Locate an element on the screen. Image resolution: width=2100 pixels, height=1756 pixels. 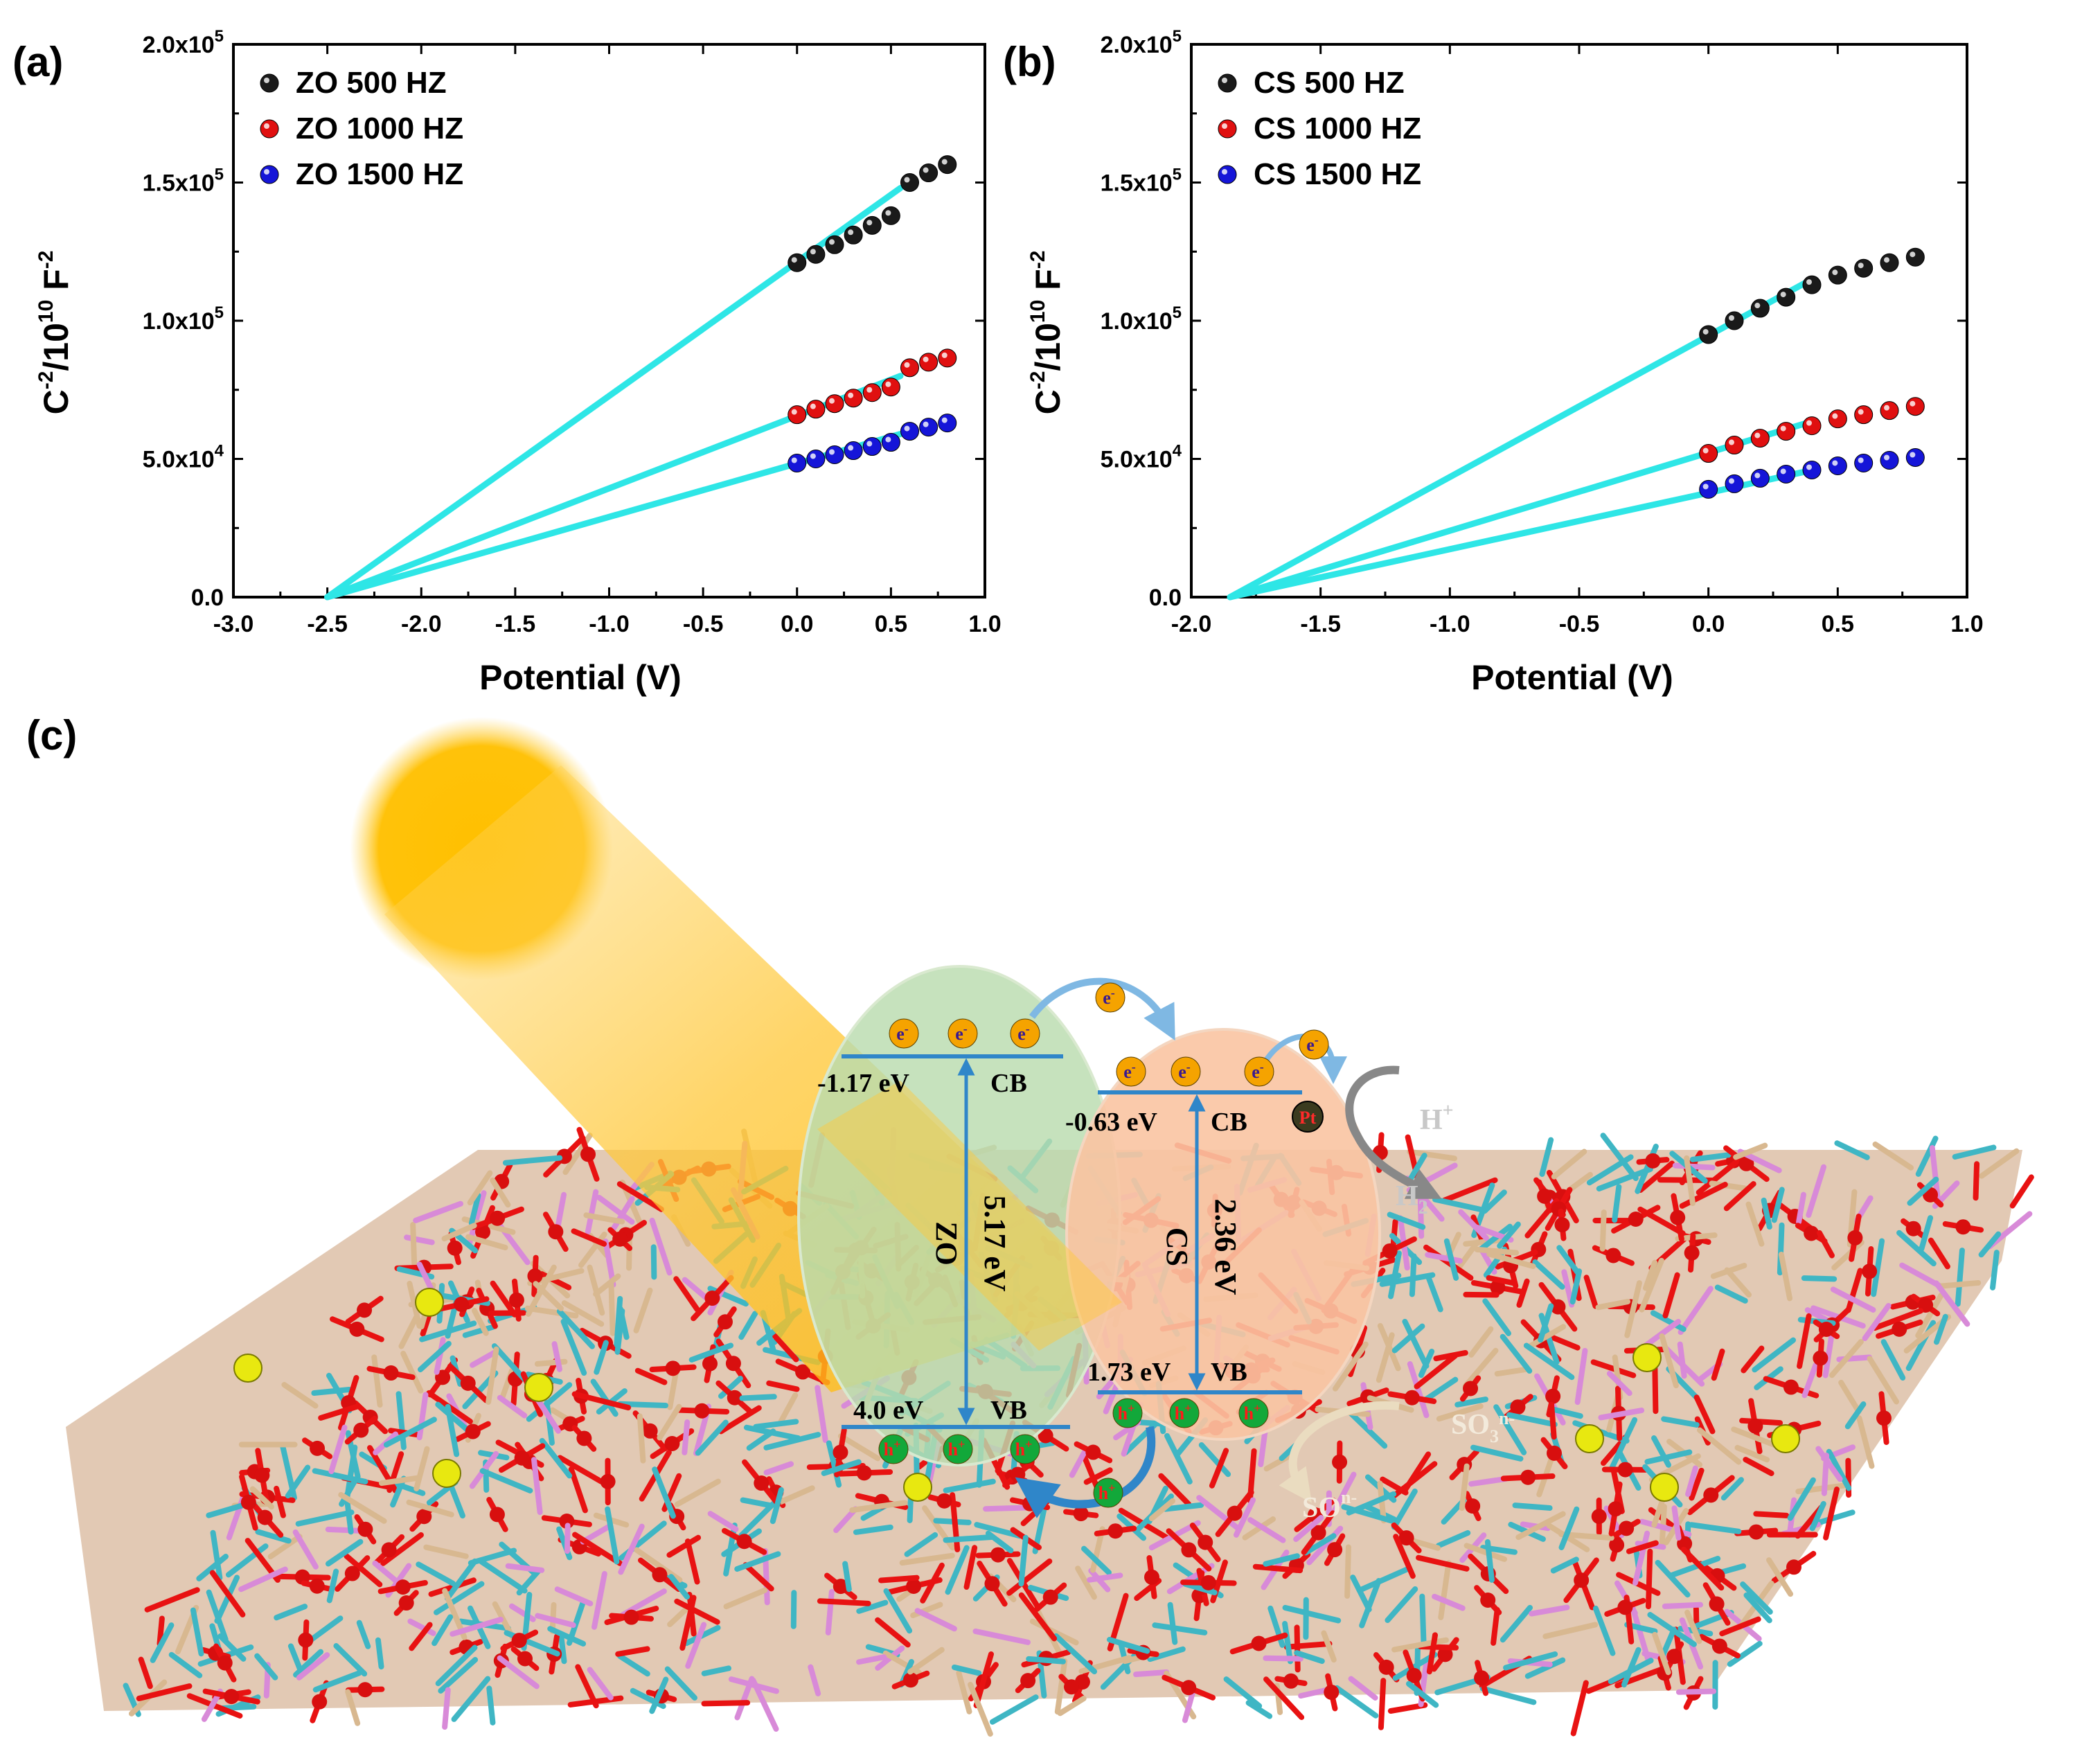
y-tick-label: 1.0x10⁵ is located at coordinates (184, 319).